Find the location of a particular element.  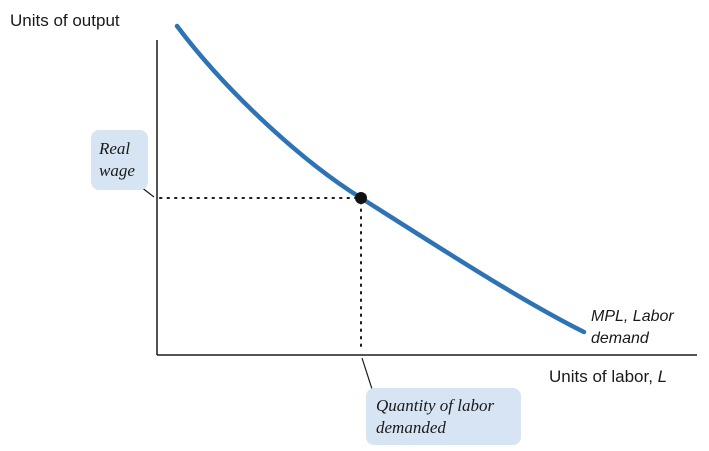

equilibrium-point is located at coordinates (361, 198).